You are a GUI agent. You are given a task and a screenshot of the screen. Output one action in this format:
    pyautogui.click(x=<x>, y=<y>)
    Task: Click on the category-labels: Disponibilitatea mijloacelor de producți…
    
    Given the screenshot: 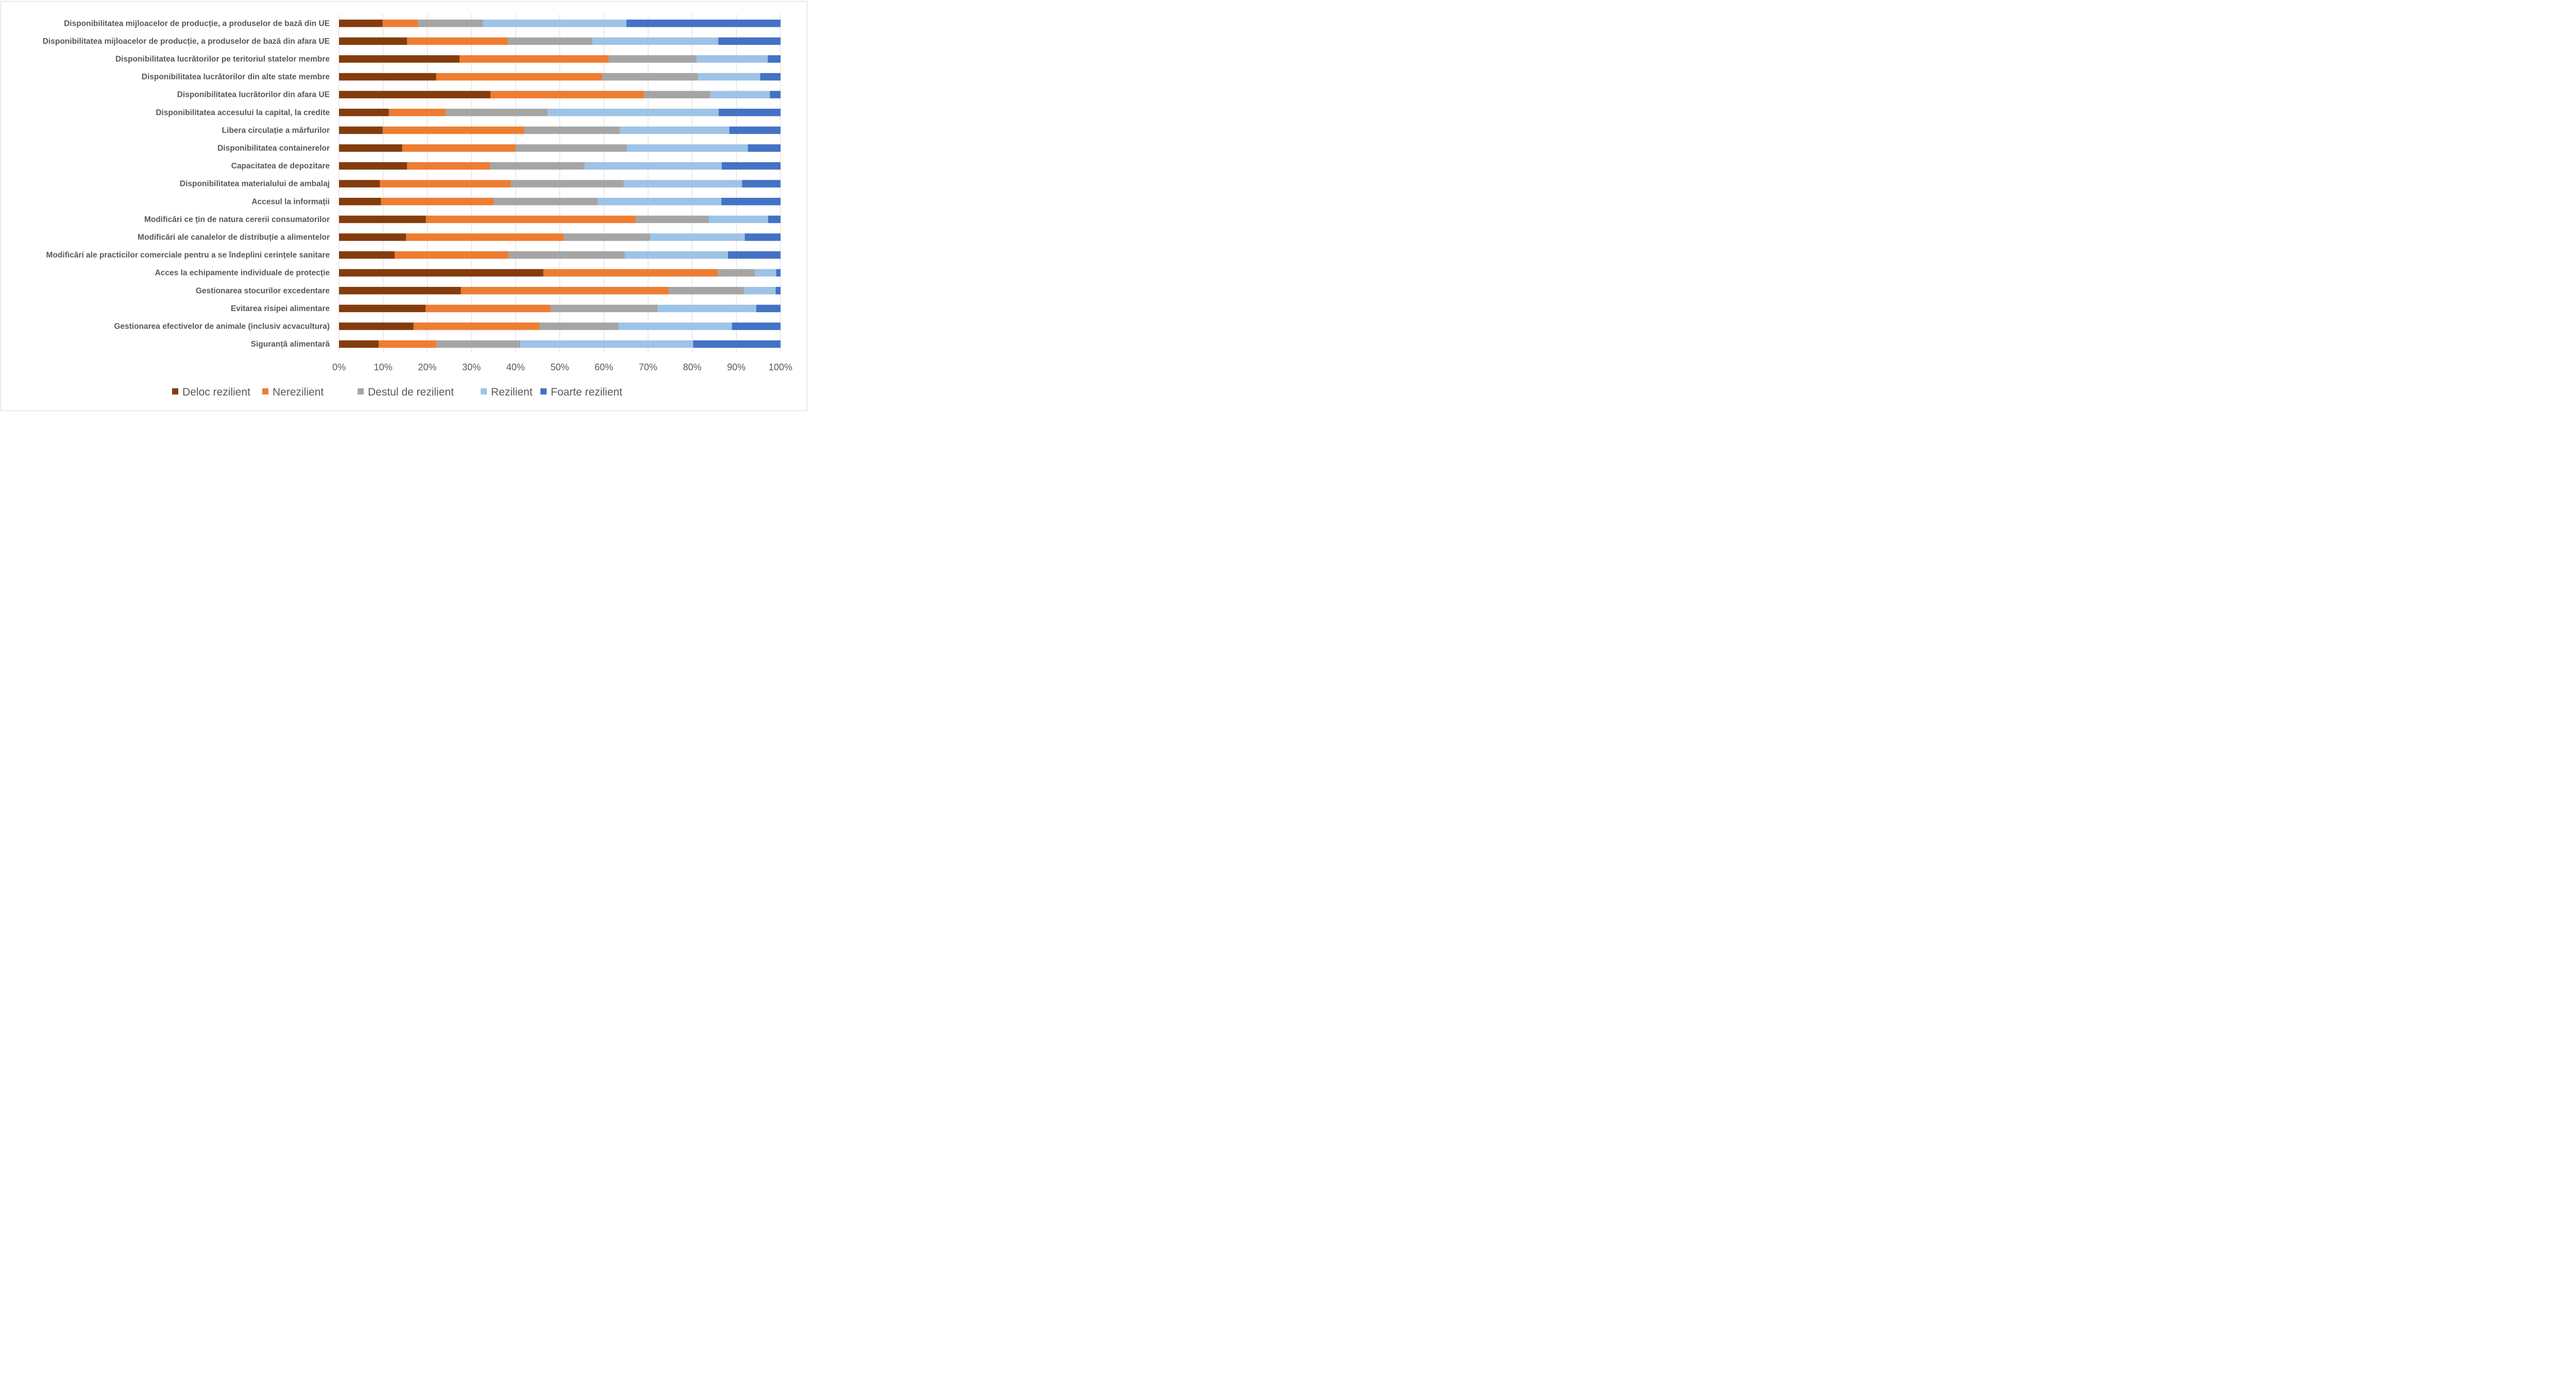 What is the action you would take?
    pyautogui.click(x=186, y=184)
    